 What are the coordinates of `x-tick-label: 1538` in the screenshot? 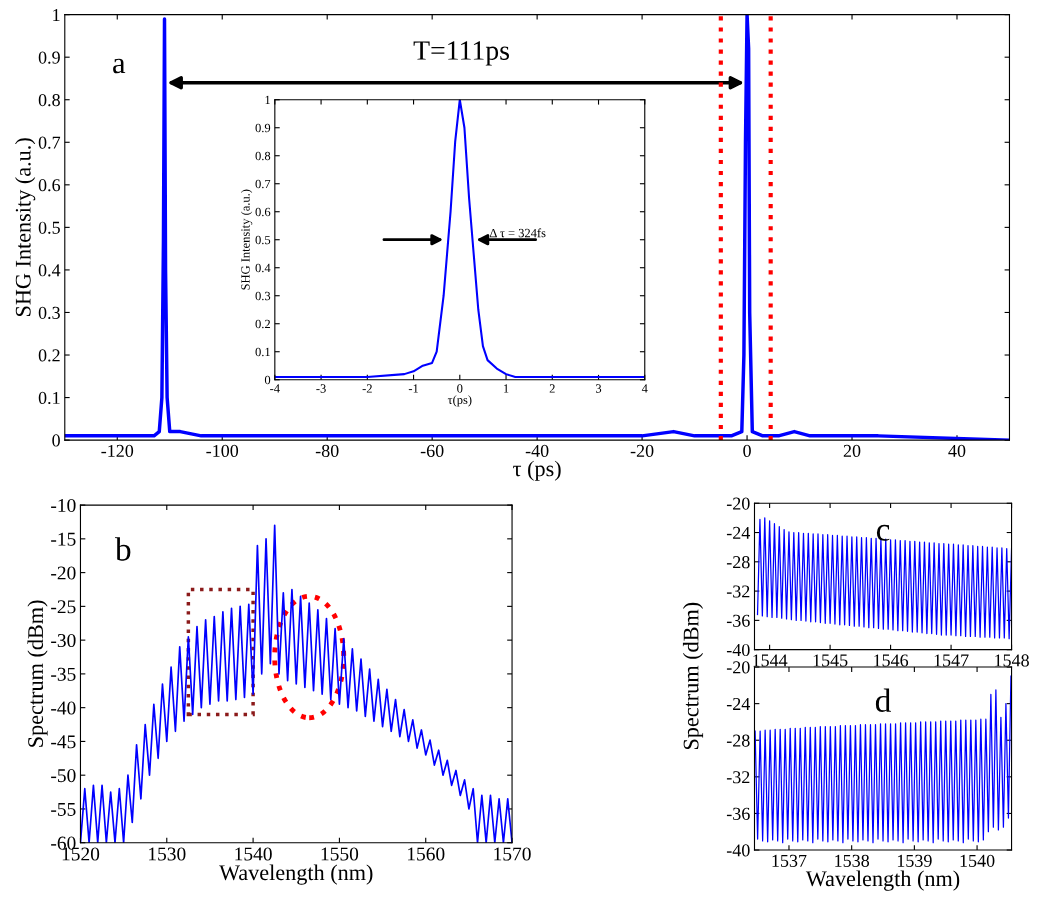 It's located at (852, 860).